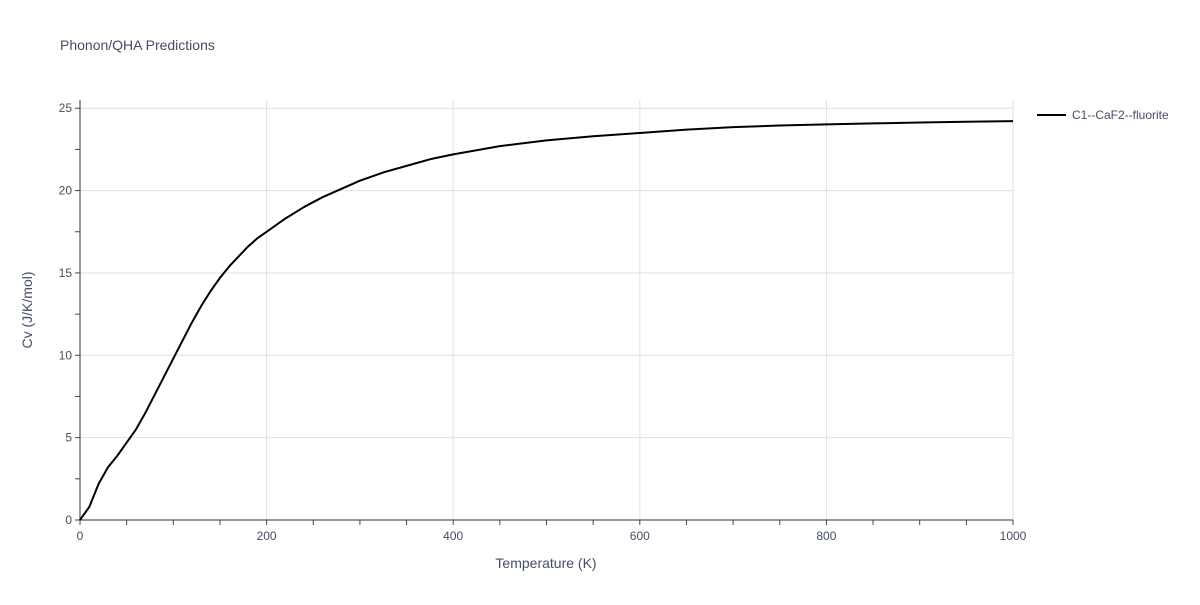 This screenshot has height=605, width=1200. Describe the element at coordinates (80, 536) in the screenshot. I see `x-tick-label: 0` at that location.